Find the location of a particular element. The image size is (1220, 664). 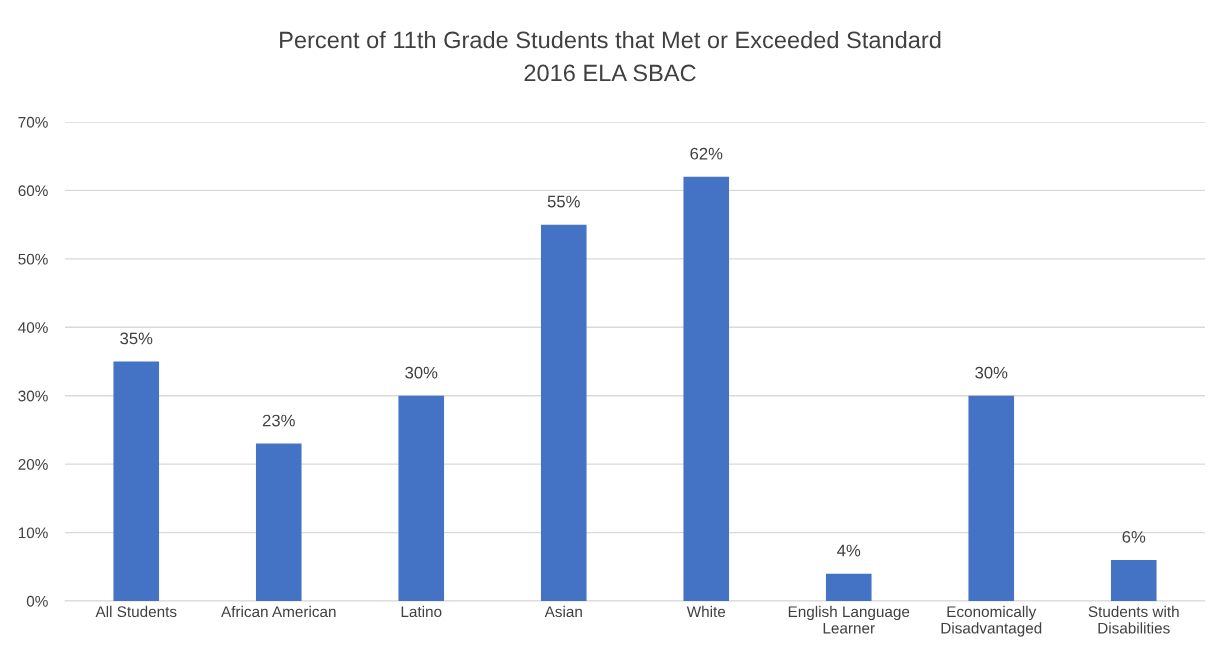

y-tick-label: 30% is located at coordinates (33, 396).